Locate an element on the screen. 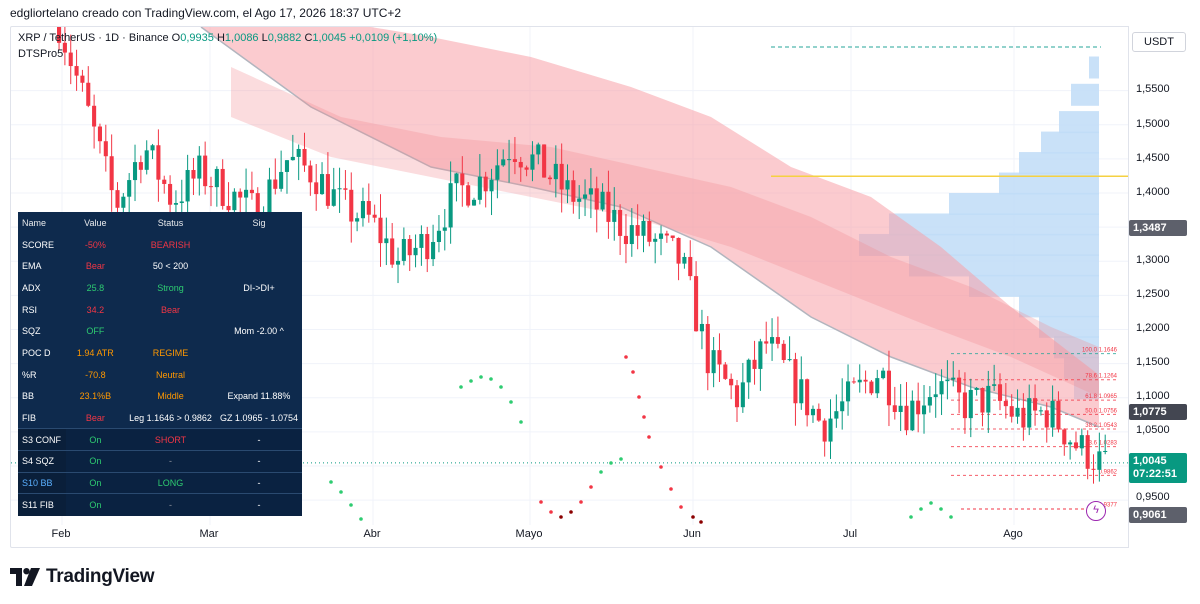 This screenshot has width=1200, height=604. table-row: RSI 34.2 Bear is located at coordinates (160, 310).